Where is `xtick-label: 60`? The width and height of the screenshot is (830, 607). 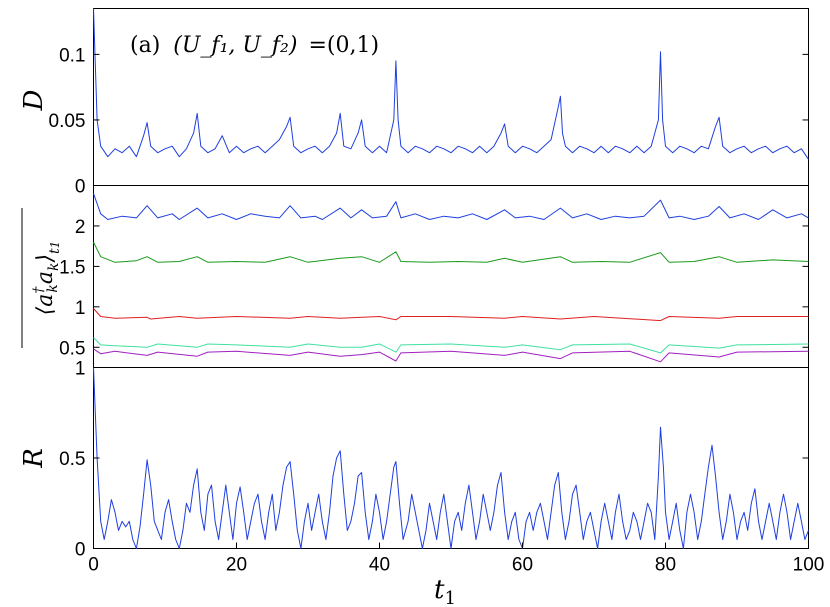
xtick-label: 60 is located at coordinates (522, 565).